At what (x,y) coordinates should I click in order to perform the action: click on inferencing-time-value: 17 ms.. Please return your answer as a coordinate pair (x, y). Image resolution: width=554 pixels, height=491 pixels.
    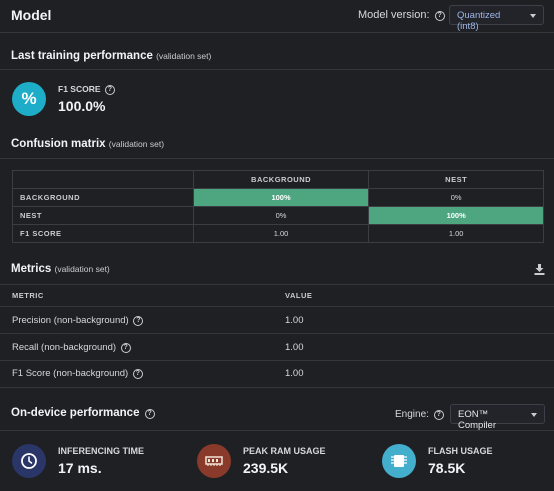
    Looking at the image, I should click on (80, 468).